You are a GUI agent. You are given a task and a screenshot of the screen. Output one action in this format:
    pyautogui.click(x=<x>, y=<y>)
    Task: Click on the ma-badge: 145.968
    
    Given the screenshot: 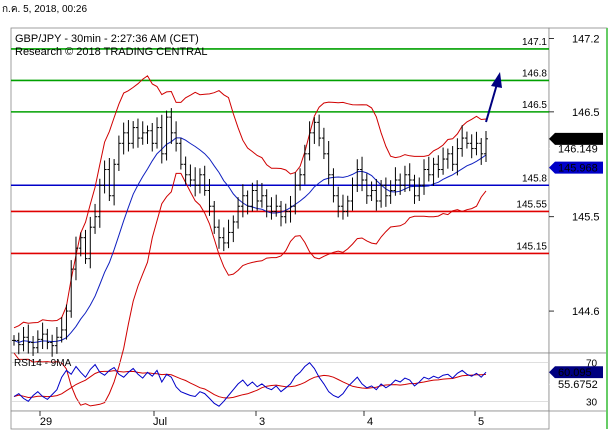 What is the action you would take?
    pyautogui.click(x=576, y=168)
    